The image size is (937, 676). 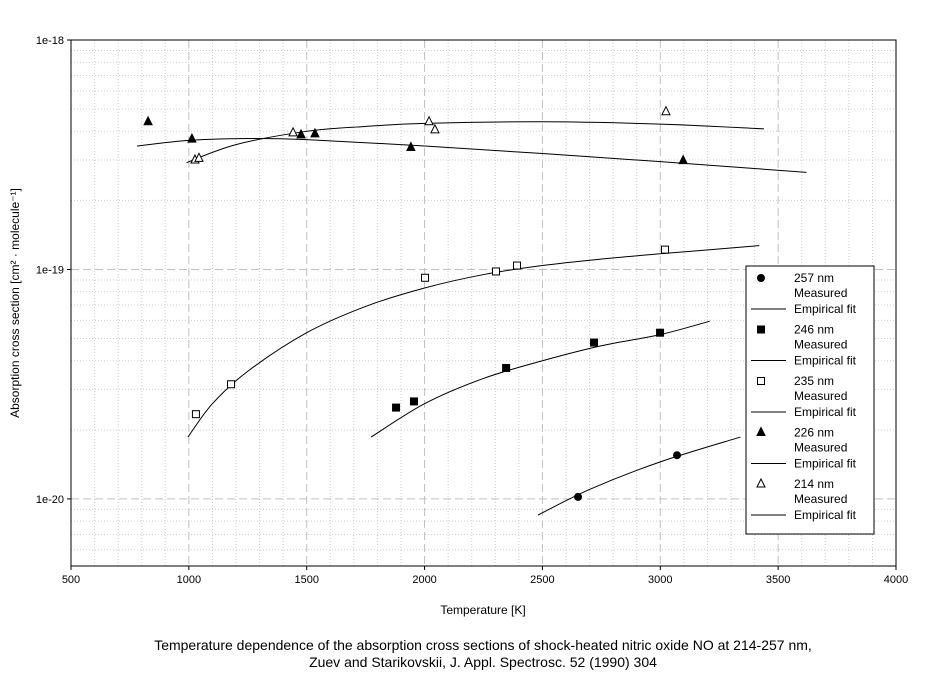 What do you see at coordinates (820, 345) in the screenshot?
I see `legend-measured-246nm: Measured` at bounding box center [820, 345].